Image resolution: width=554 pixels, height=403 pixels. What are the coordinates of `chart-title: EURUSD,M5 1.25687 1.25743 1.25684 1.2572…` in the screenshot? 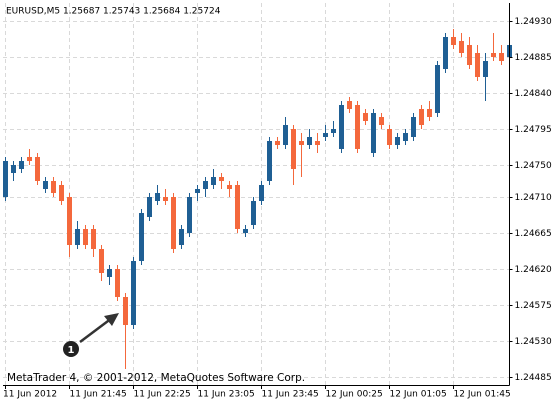 It's located at (113, 12).